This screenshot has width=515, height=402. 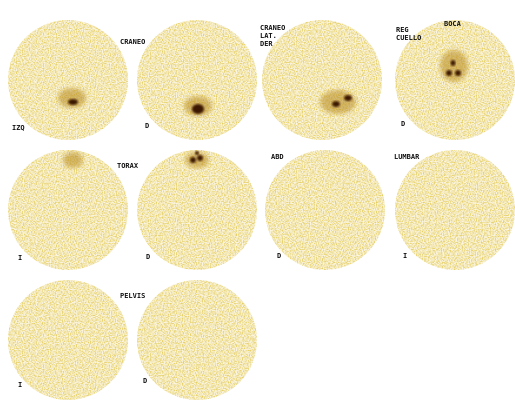 I want to click on scan-label: BOCA, so click(x=453, y=24).